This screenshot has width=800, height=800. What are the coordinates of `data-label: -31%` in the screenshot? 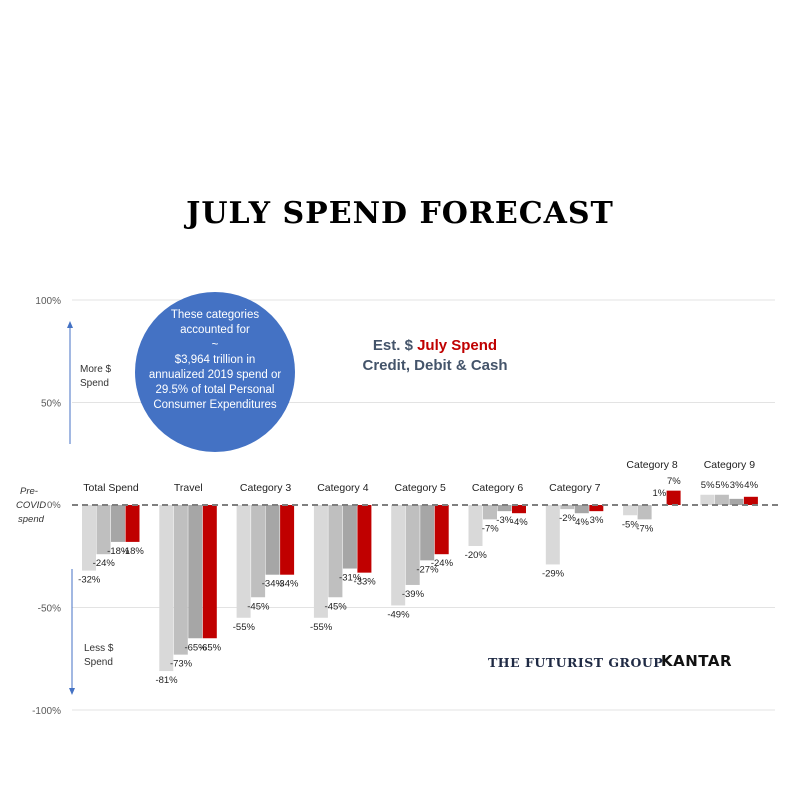 It's located at (350, 578).